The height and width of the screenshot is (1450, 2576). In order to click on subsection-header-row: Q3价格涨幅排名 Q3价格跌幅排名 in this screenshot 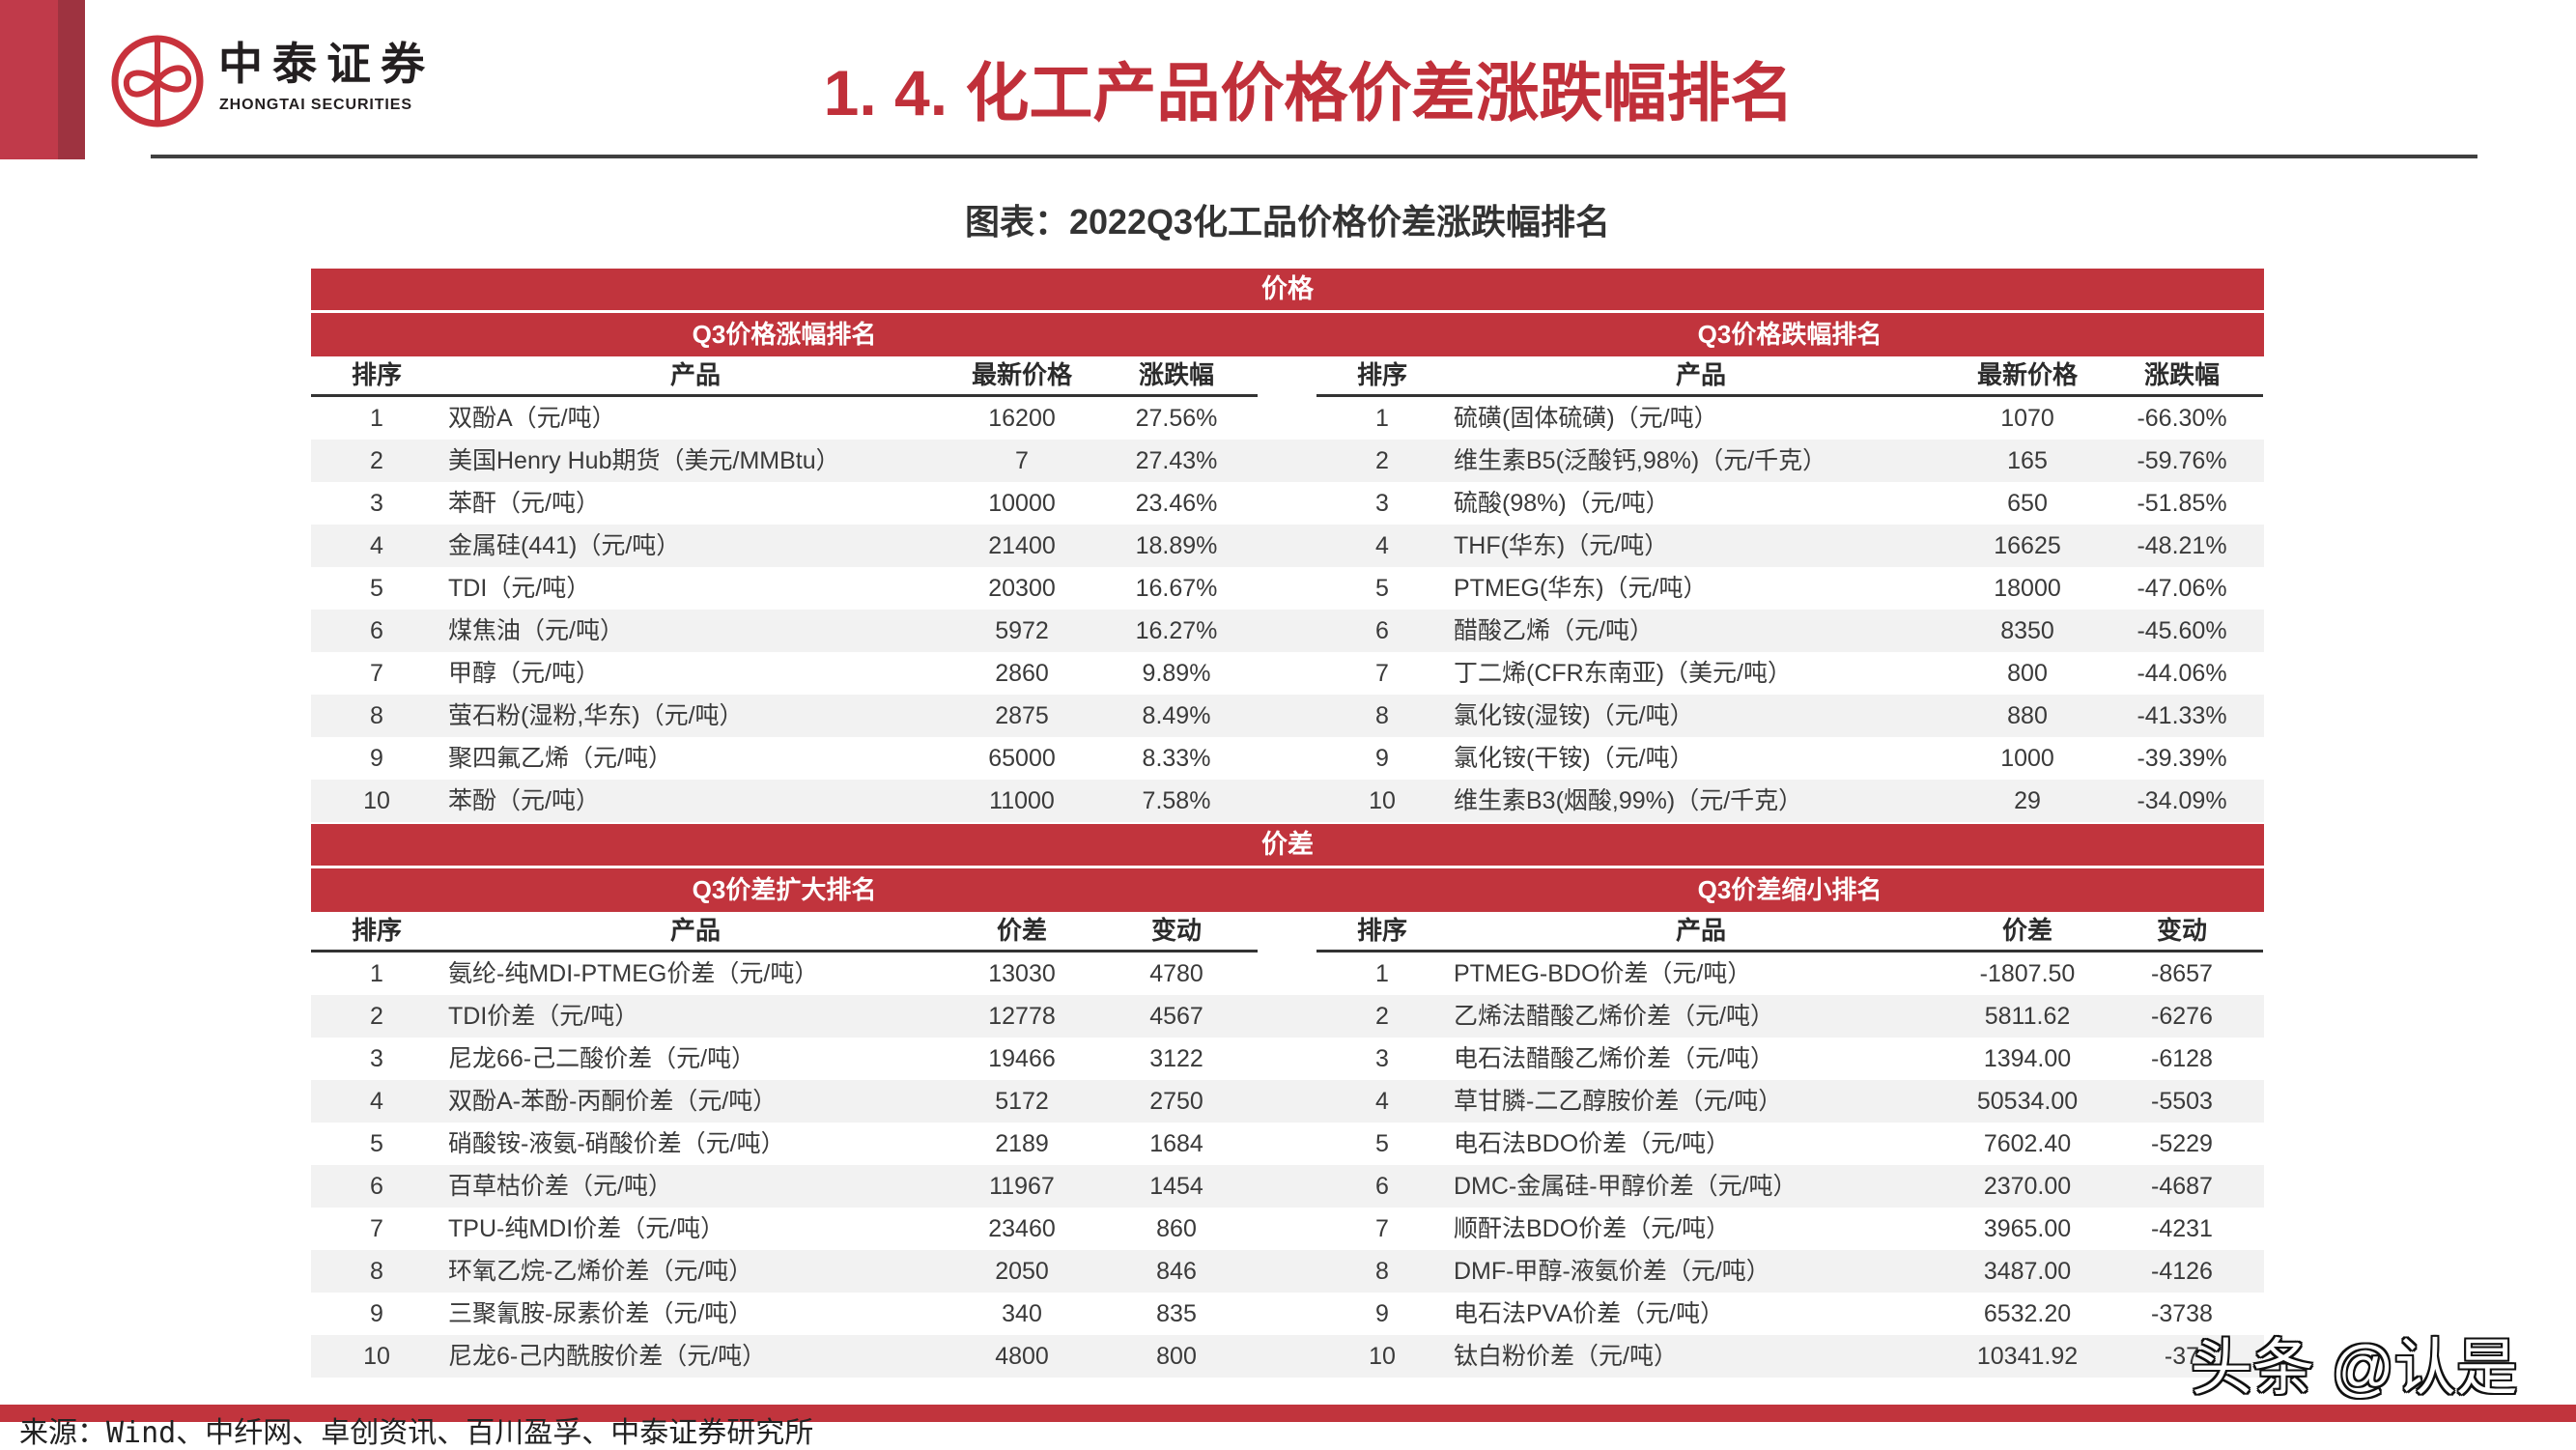, I will do `click(1287, 335)`.